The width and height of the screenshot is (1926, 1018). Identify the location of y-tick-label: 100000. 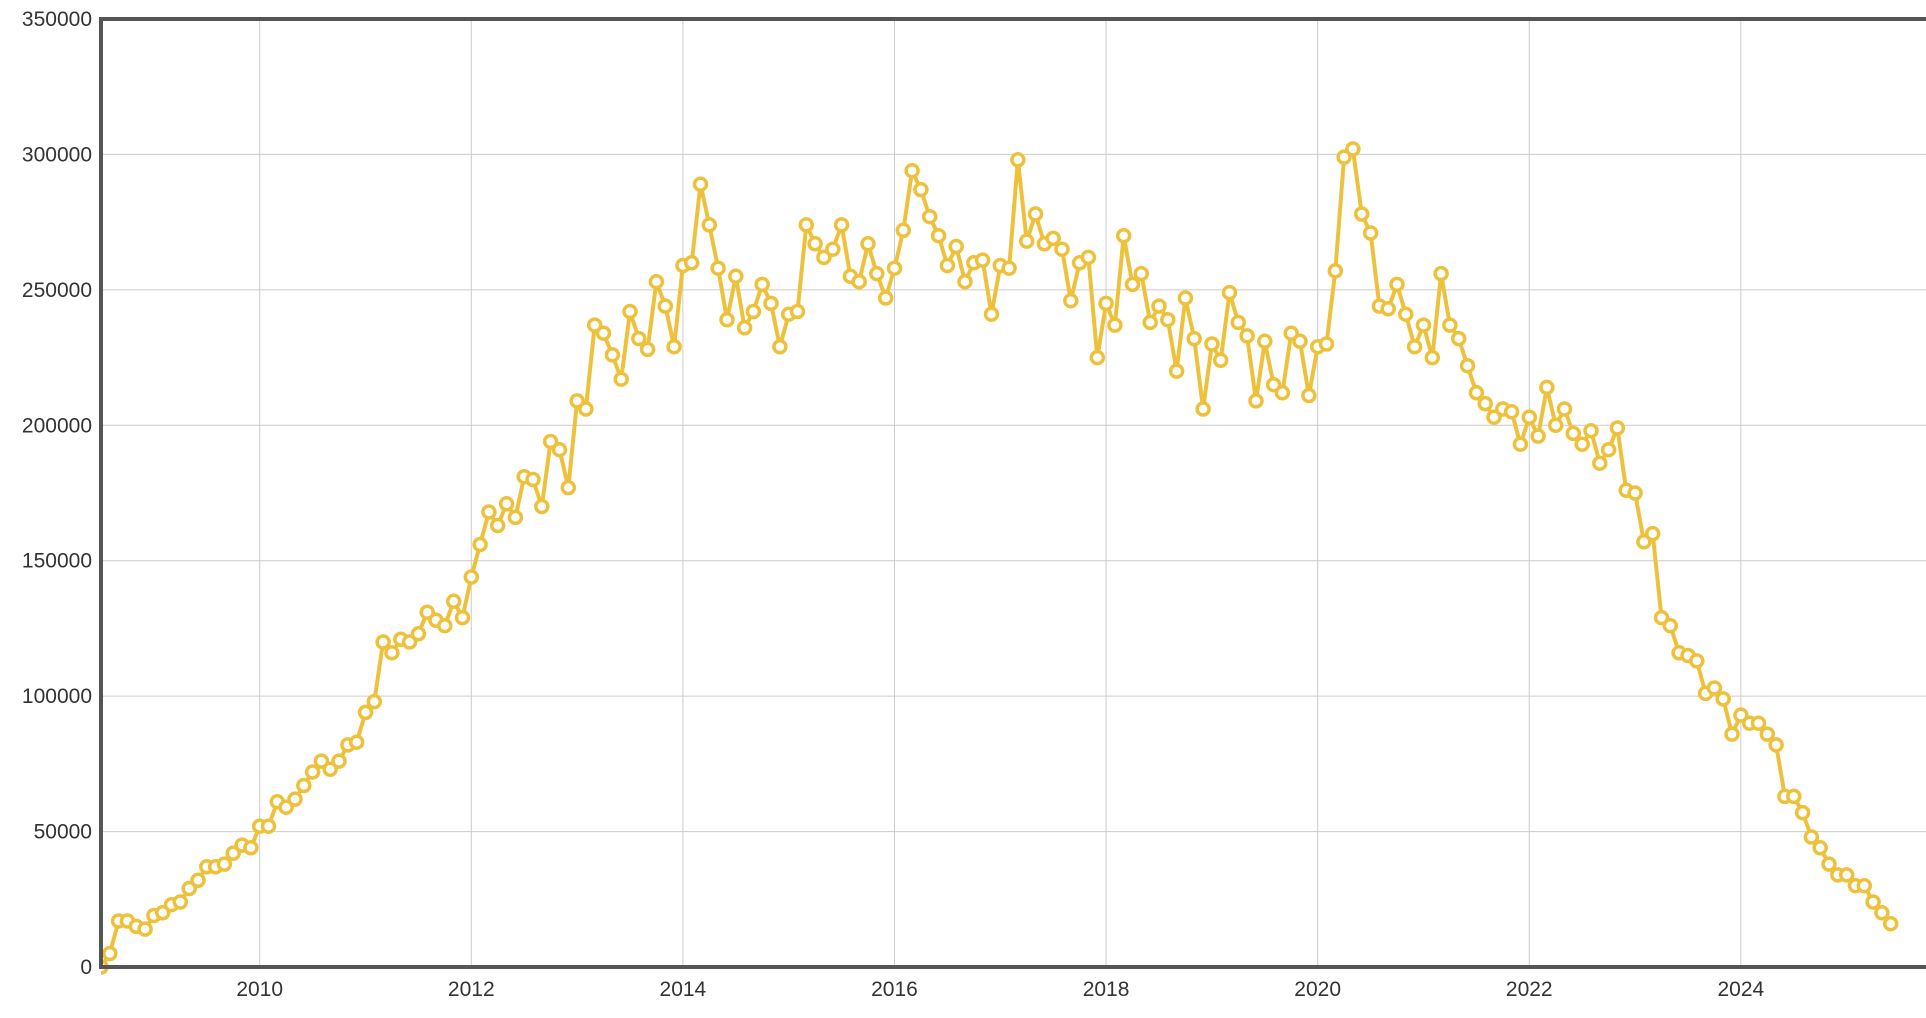
(57, 696).